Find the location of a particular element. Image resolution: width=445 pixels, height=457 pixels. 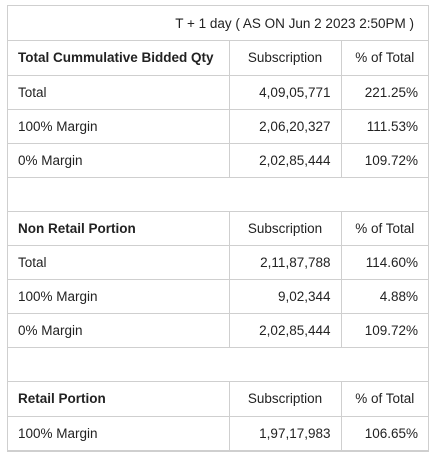

row-subscription: 4,09,05,771 is located at coordinates (285, 92).